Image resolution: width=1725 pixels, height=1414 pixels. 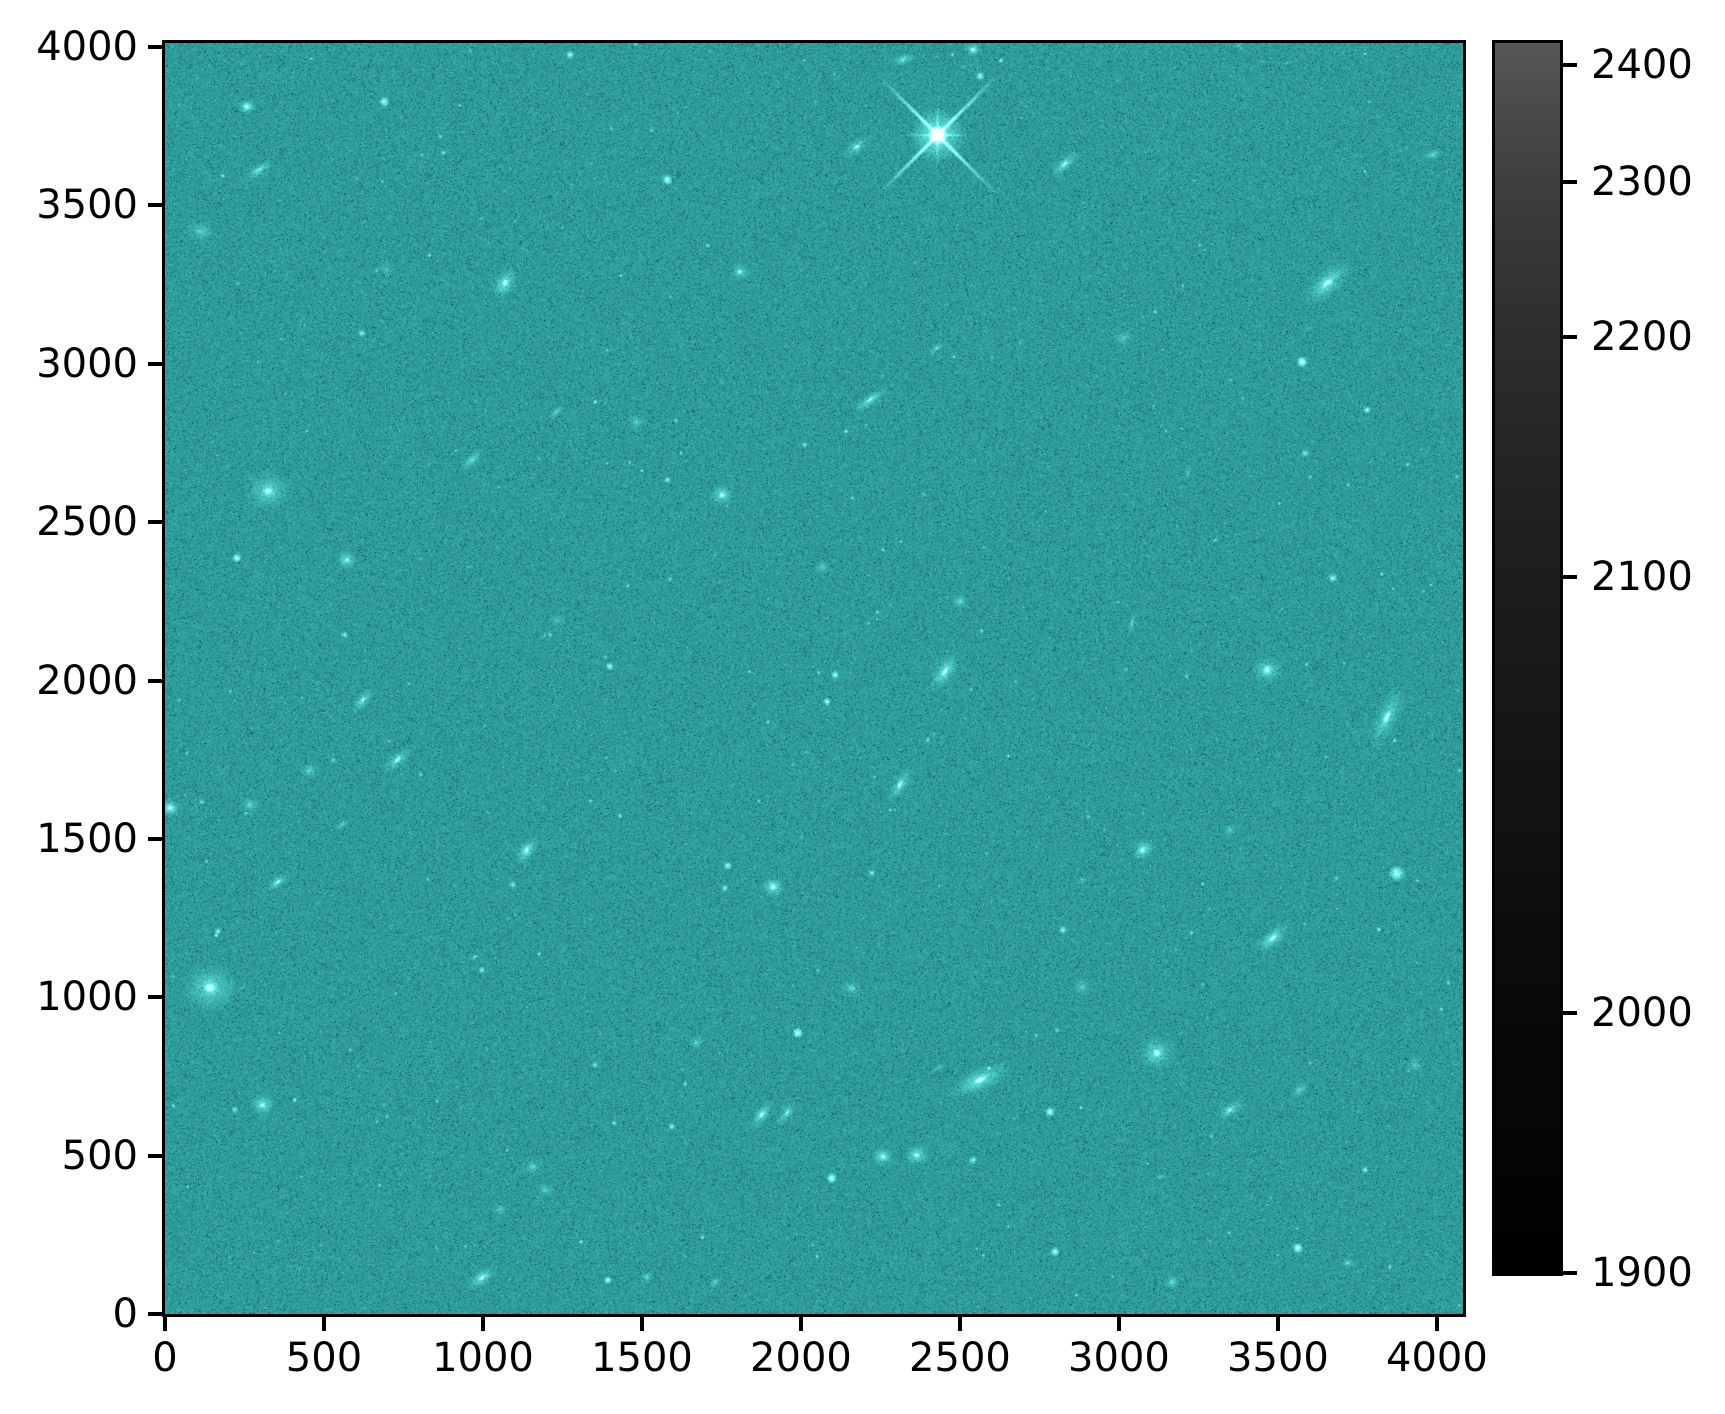 I want to click on colorbar-tick-label: 2000, so click(x=1642, y=1013).